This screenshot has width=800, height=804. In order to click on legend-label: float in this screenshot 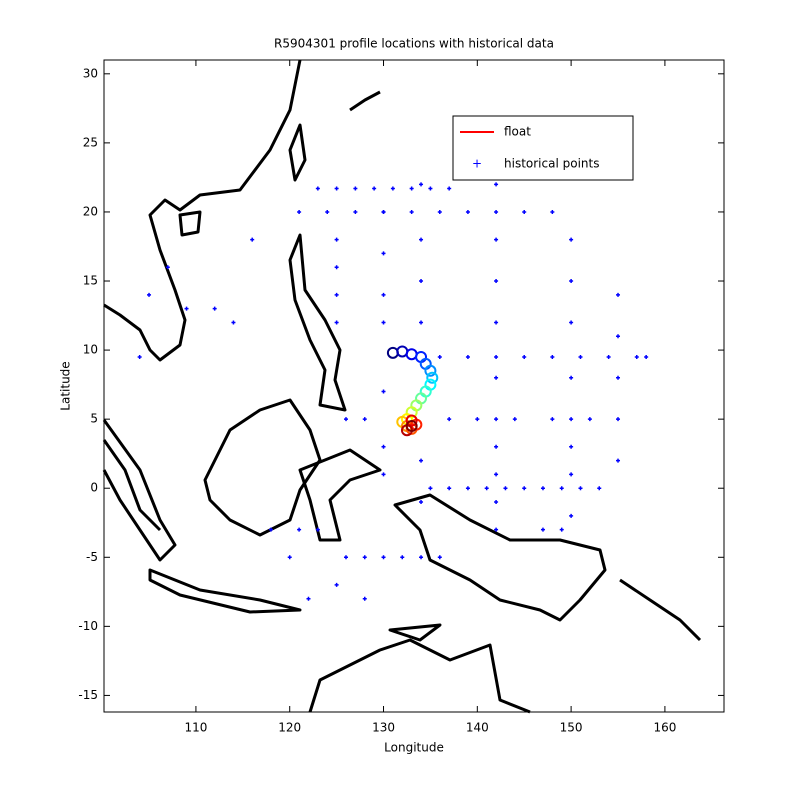, I will do `click(517, 132)`.